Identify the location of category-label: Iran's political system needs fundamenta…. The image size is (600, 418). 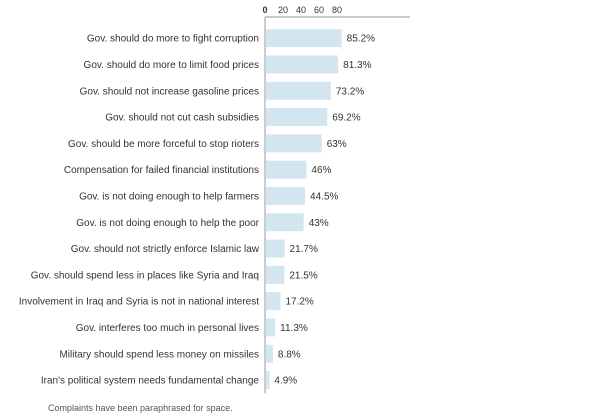
(150, 381).